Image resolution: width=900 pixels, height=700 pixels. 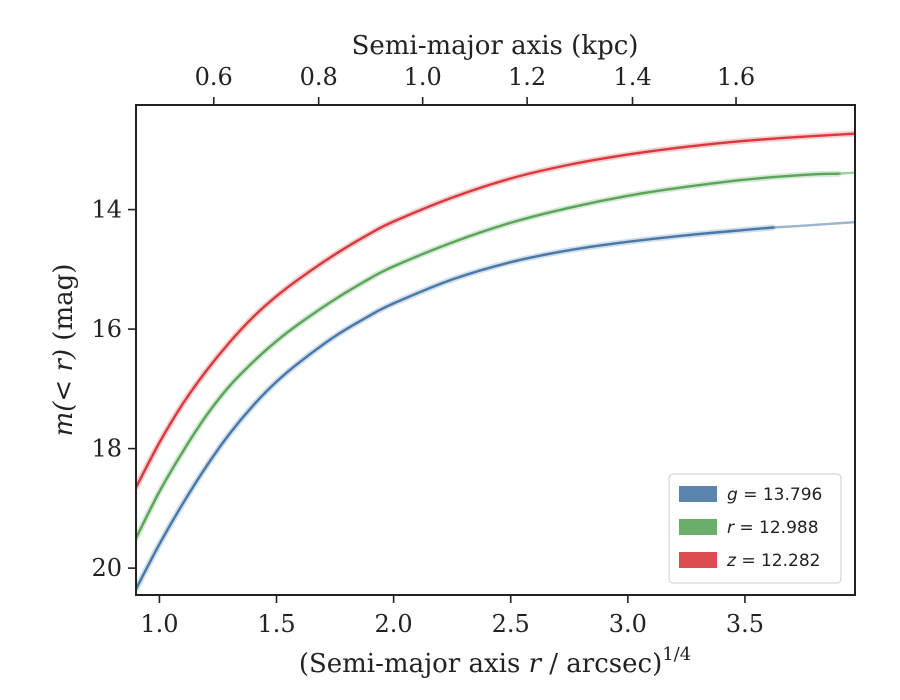 What do you see at coordinates (64, 392) in the screenshot?
I see `y-axis-label-math: m(< r)` at bounding box center [64, 392].